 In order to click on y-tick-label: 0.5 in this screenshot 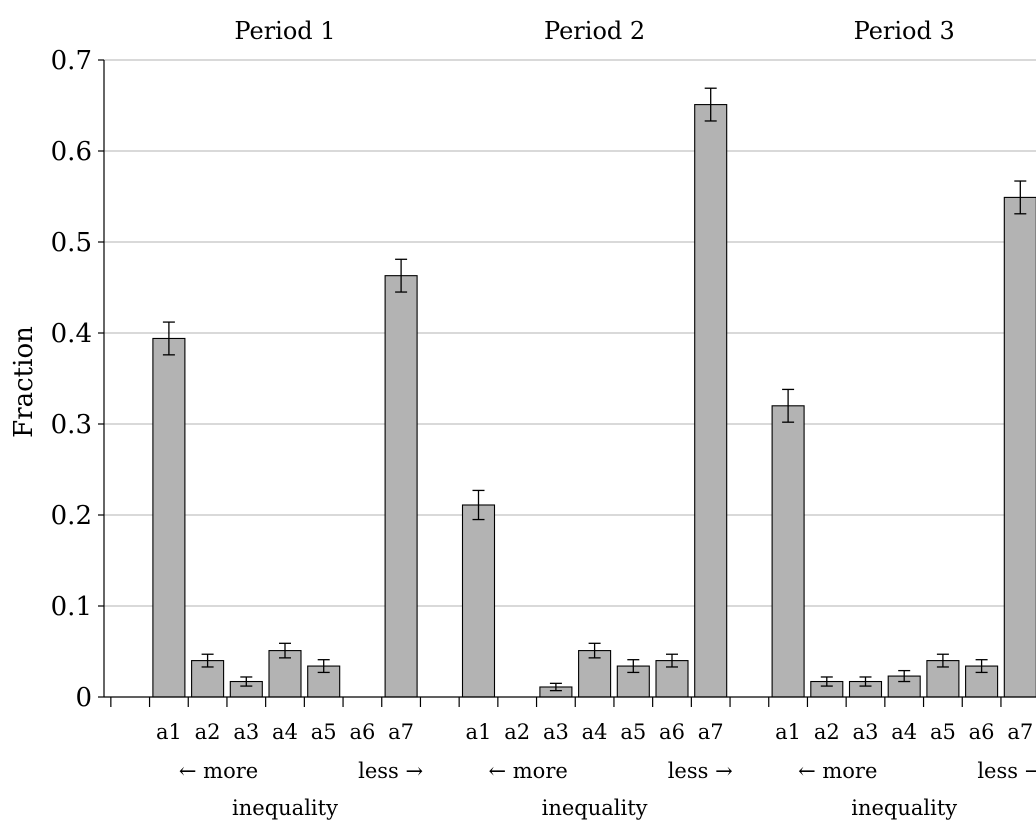, I will do `click(71, 243)`.